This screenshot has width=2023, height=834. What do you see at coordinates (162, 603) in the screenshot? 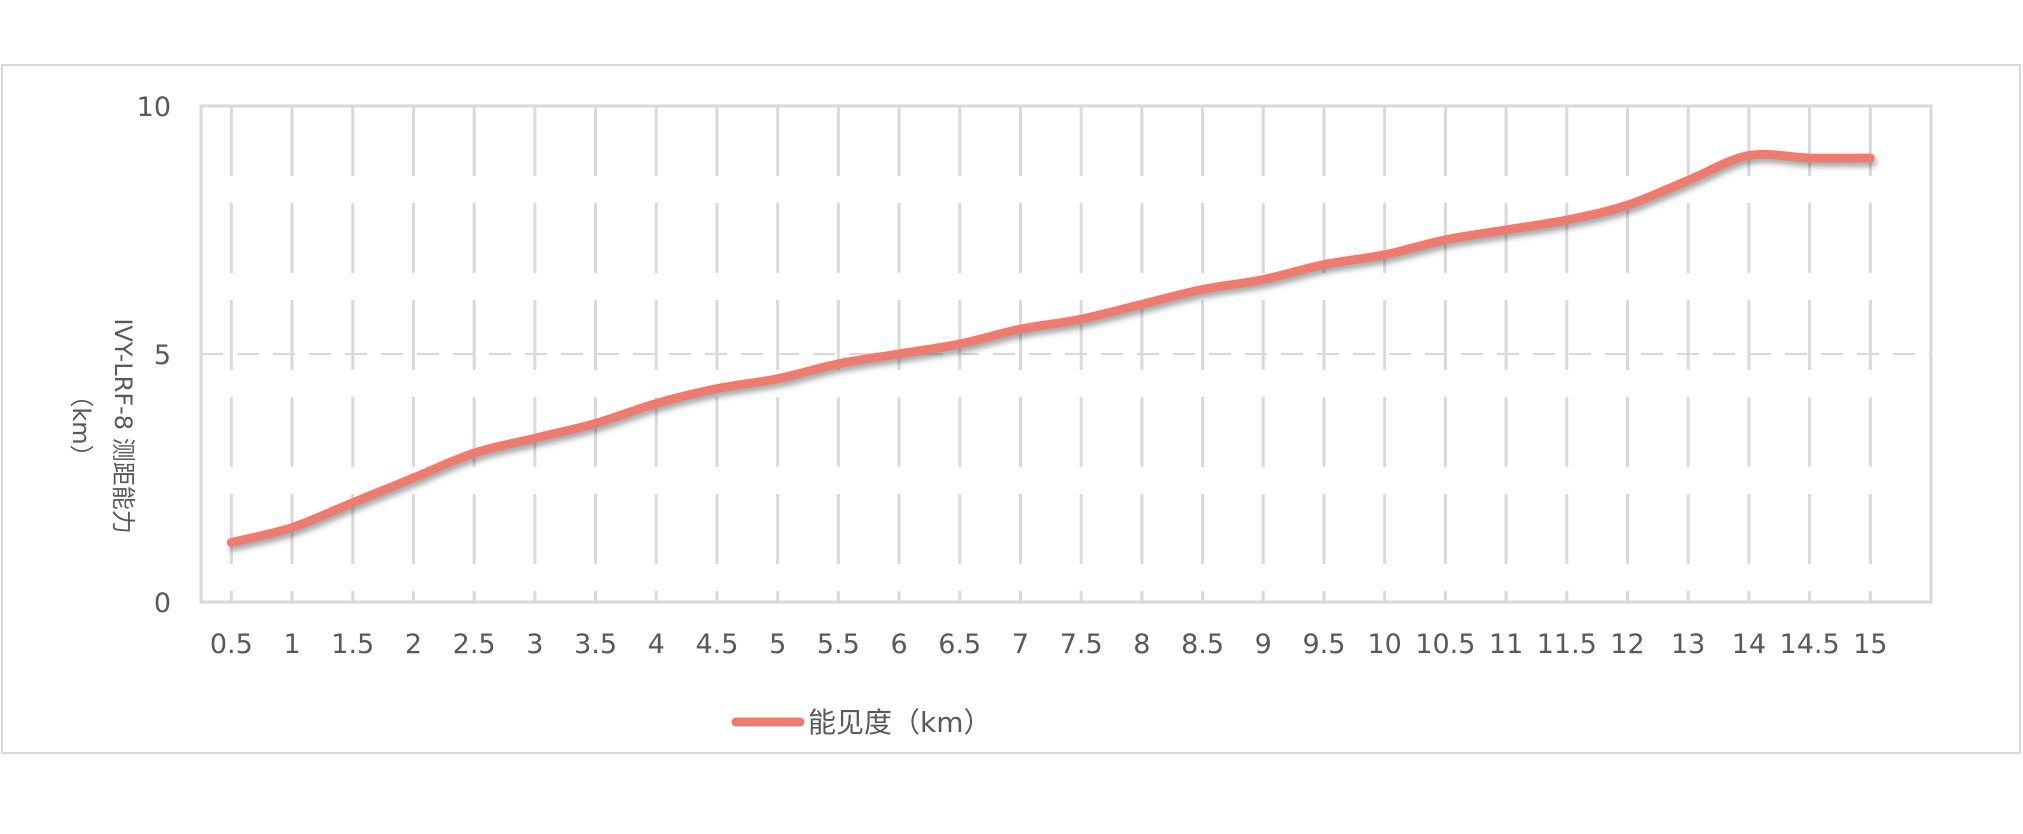
I see `y-tick-label: 0` at bounding box center [162, 603].